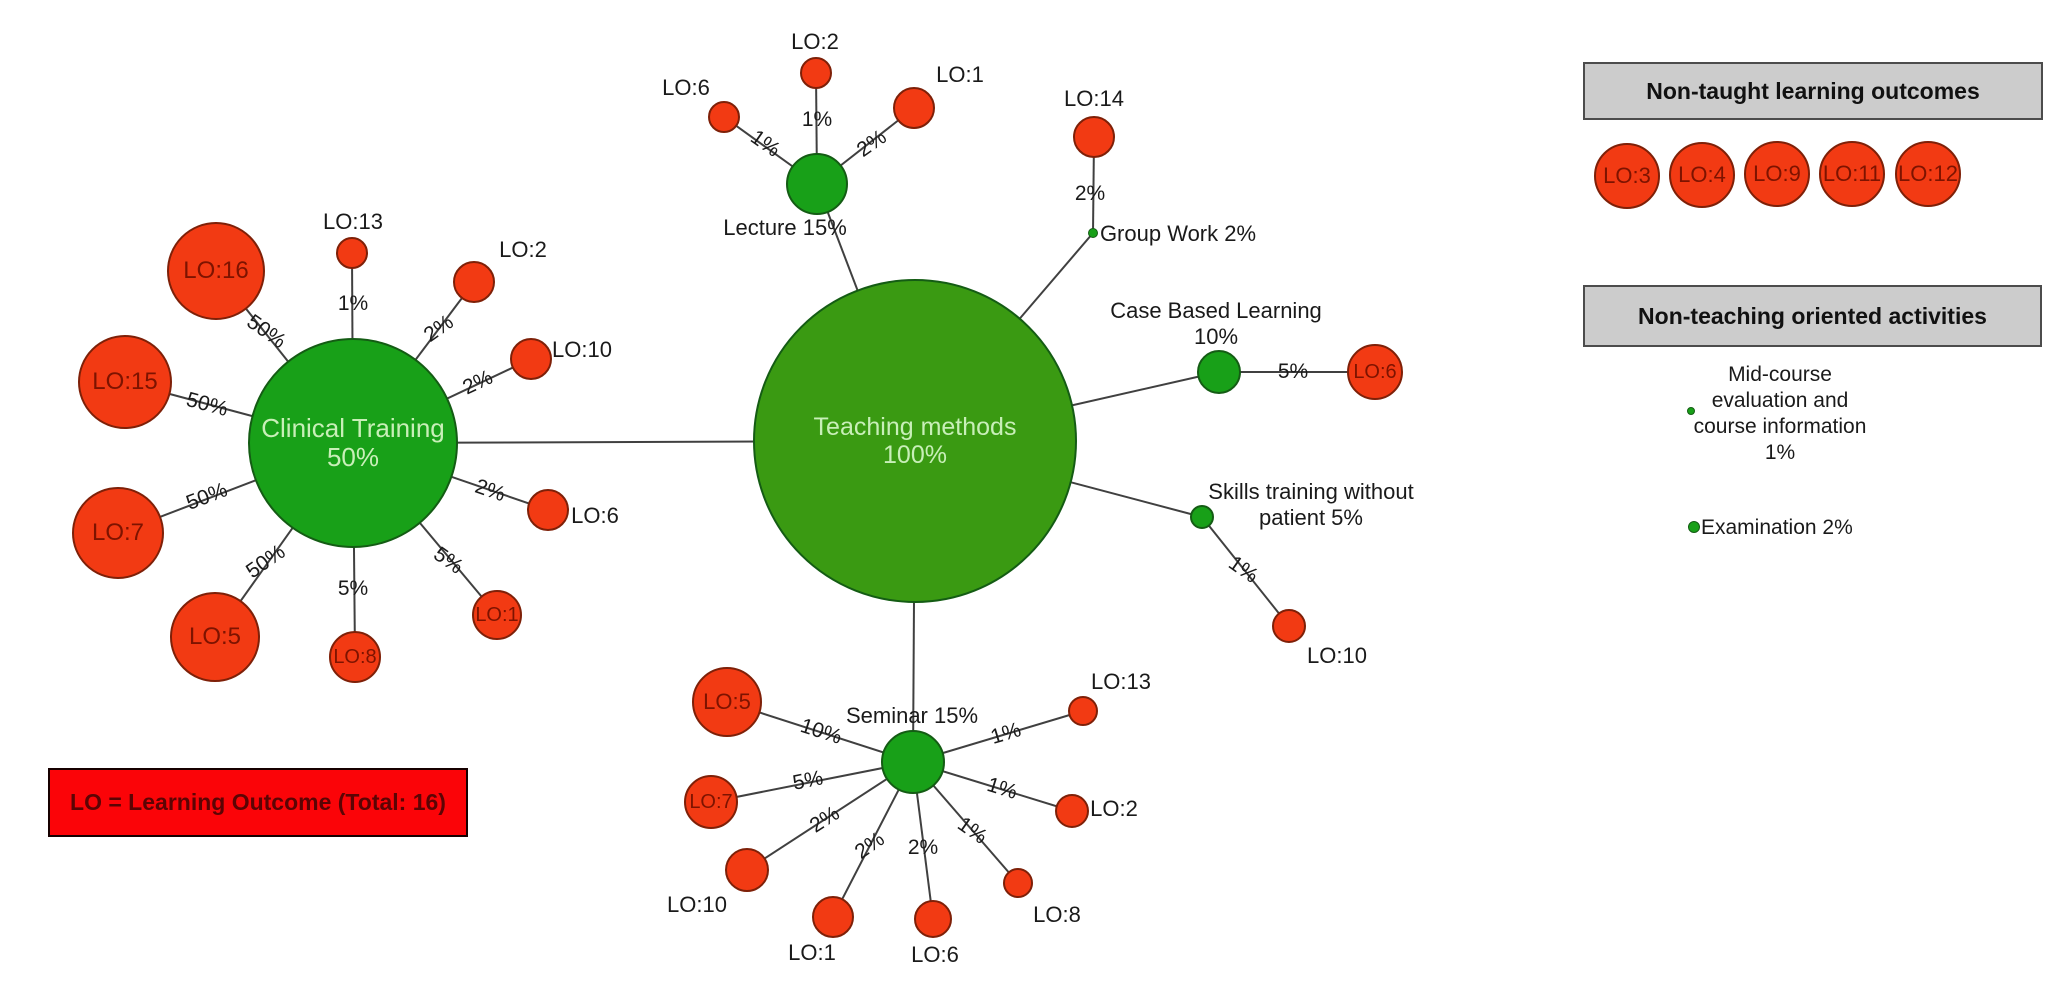 The height and width of the screenshot is (1001, 2059). Describe the element at coordinates (724, 117) in the screenshot. I see `node-lec-lo6` at that location.